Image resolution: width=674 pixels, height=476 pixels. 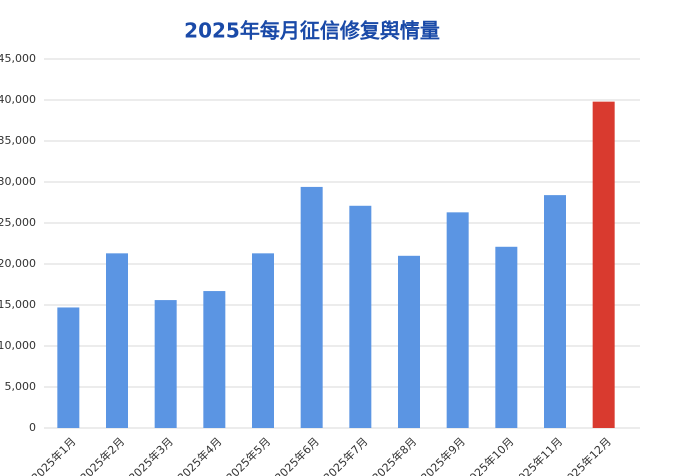 What do you see at coordinates (151, 455) in the screenshot?
I see `x-tick-label: 2025年3月` at bounding box center [151, 455].